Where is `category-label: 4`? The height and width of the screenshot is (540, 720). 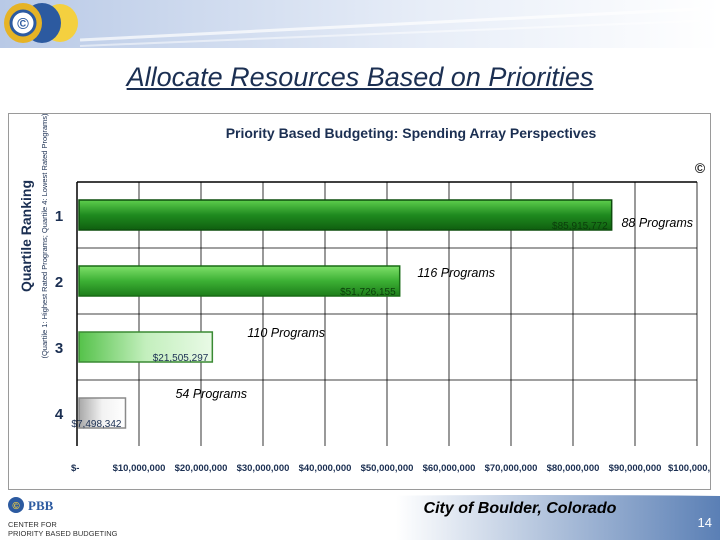 category-label: 4 is located at coordinates (59, 414).